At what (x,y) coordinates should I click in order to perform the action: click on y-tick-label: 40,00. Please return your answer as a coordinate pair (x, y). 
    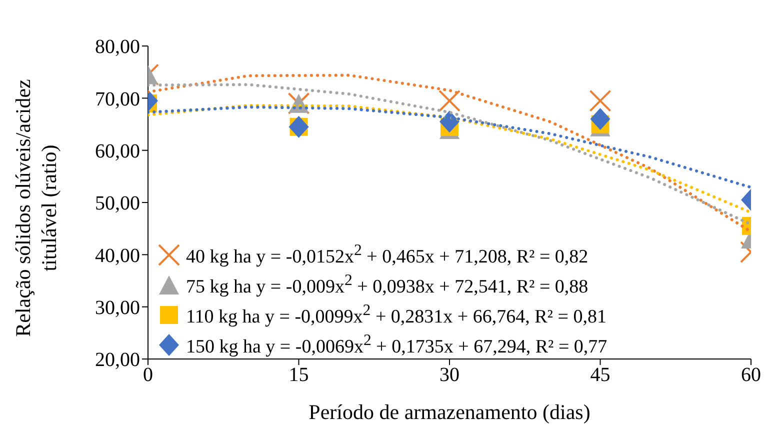
    Looking at the image, I should click on (117, 255).